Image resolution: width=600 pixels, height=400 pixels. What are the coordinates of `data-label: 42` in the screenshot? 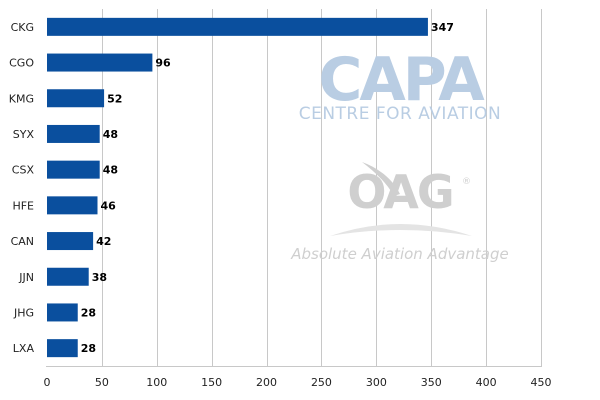 It's located at (103, 241).